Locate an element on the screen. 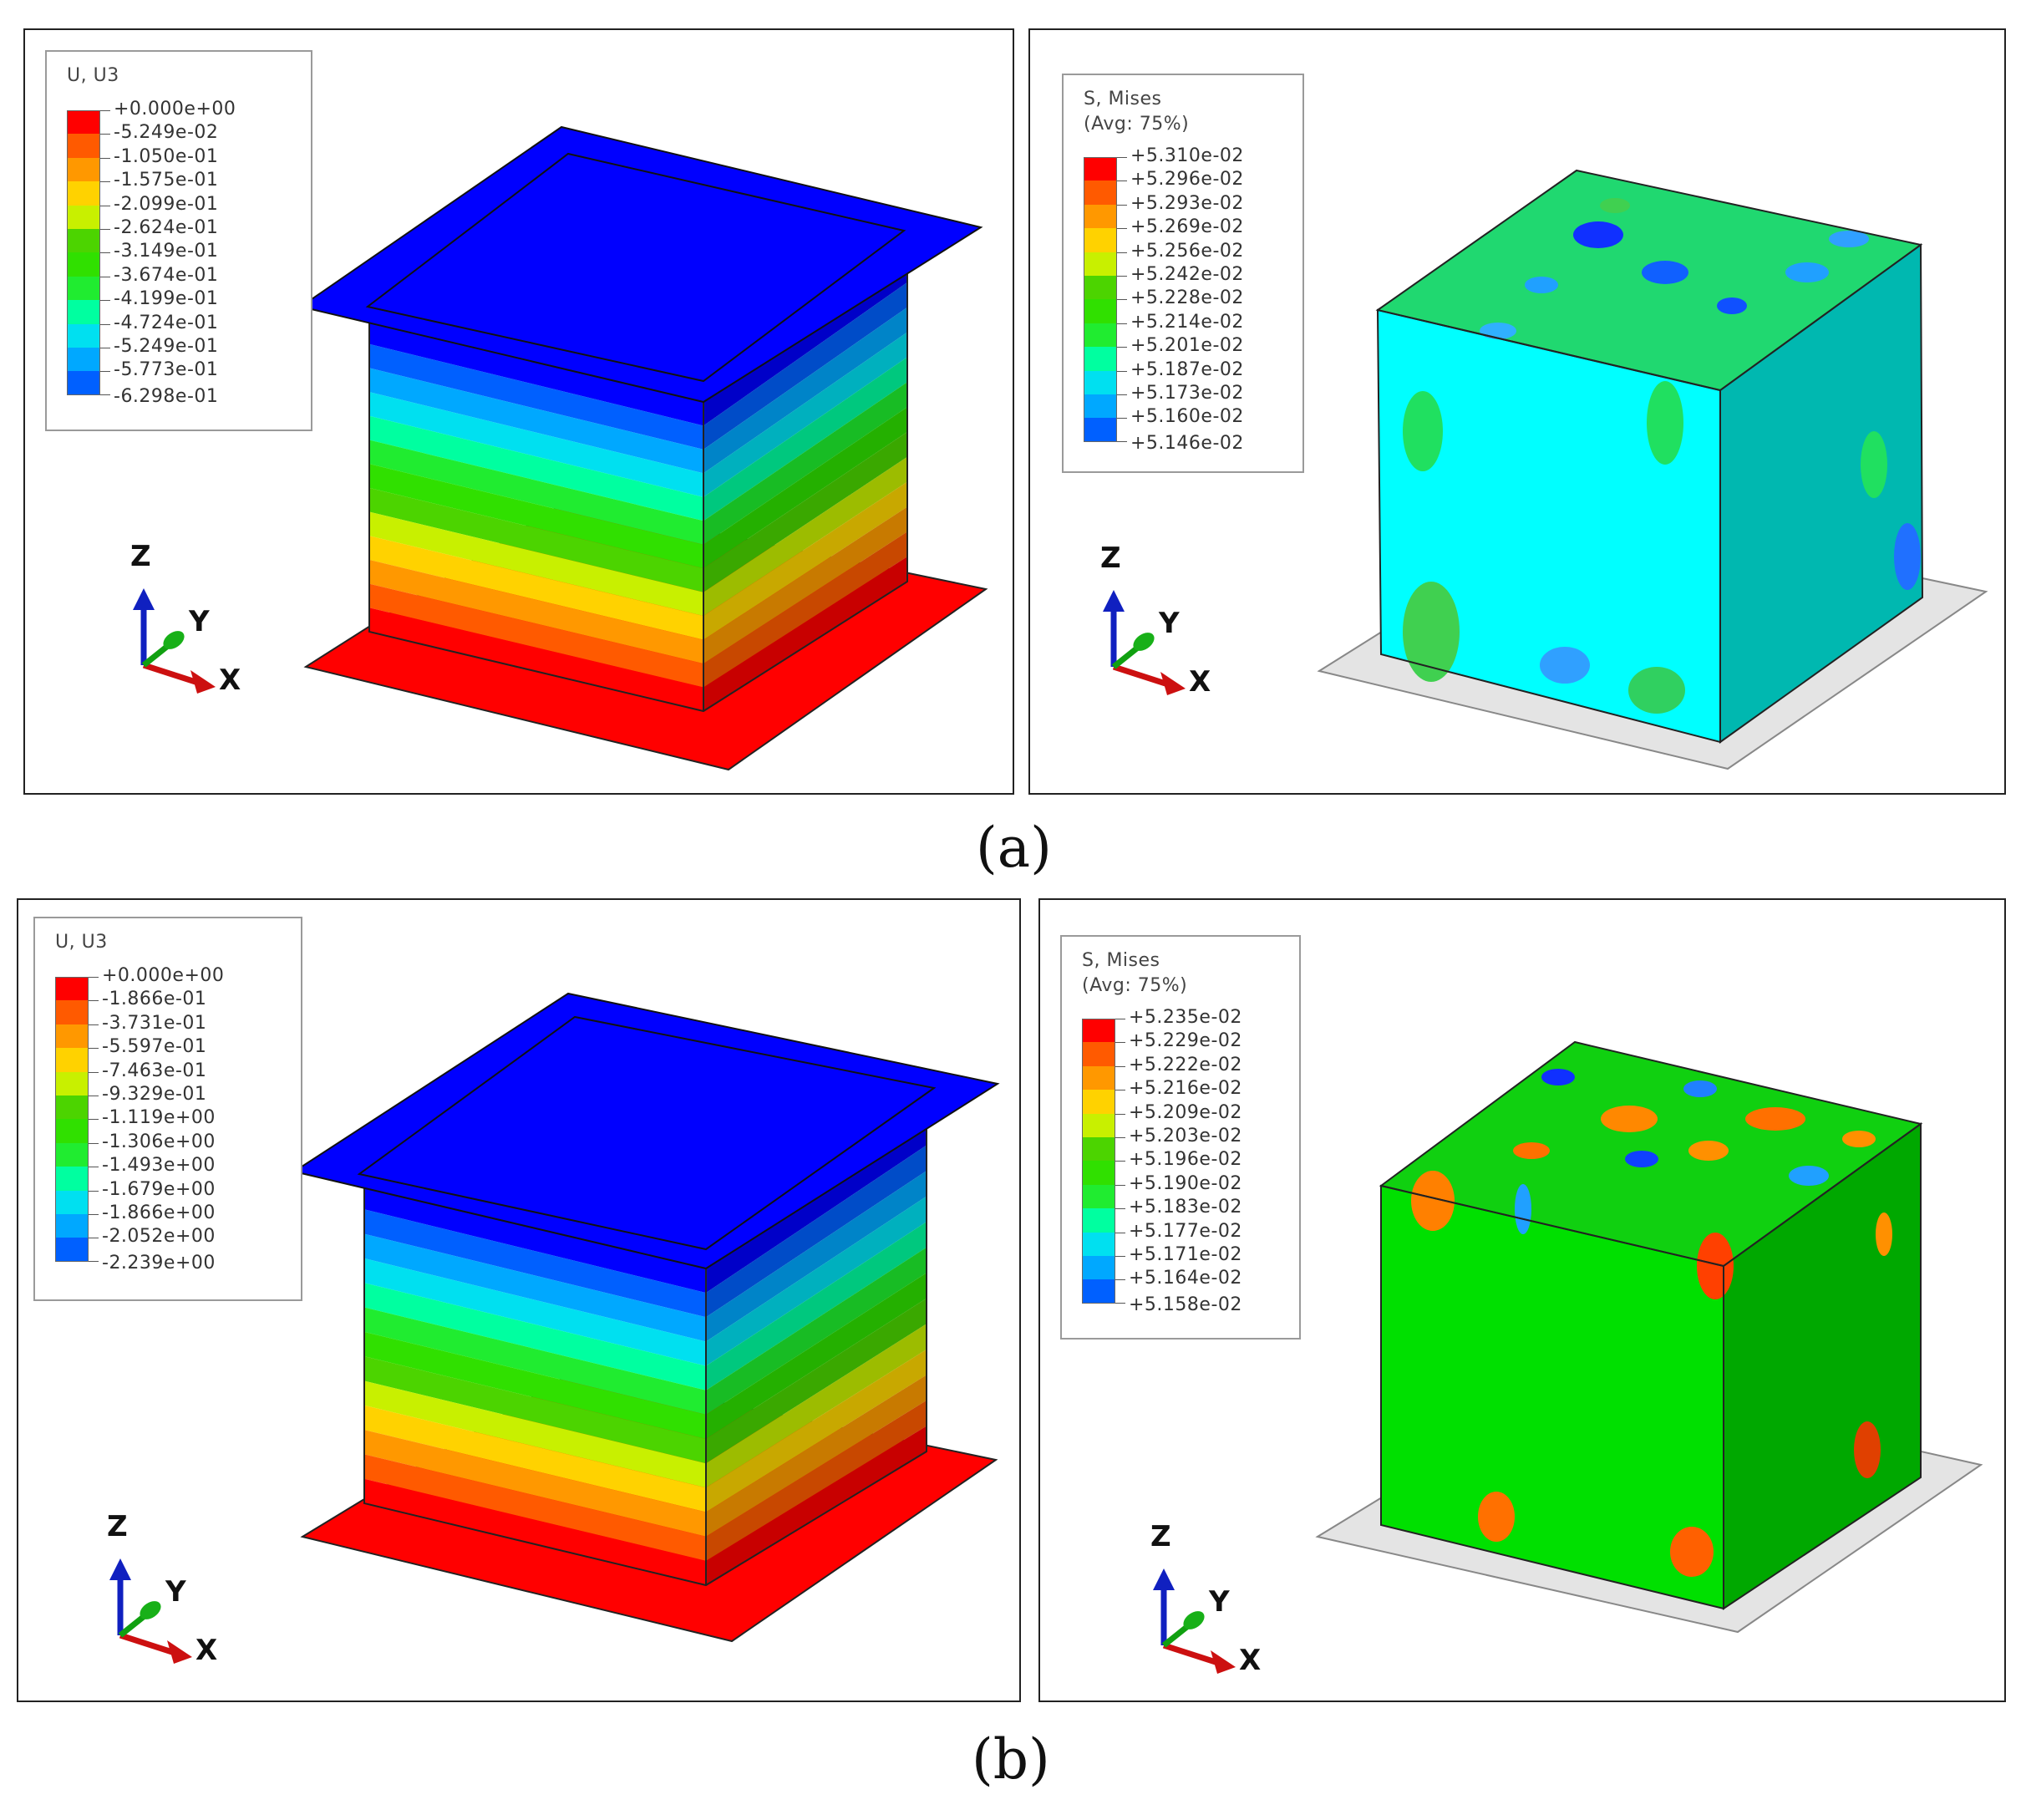 Image resolution: width=2026 pixels, height=1820 pixels. legend-label: -5.597e-01 is located at coordinates (154, 1047).